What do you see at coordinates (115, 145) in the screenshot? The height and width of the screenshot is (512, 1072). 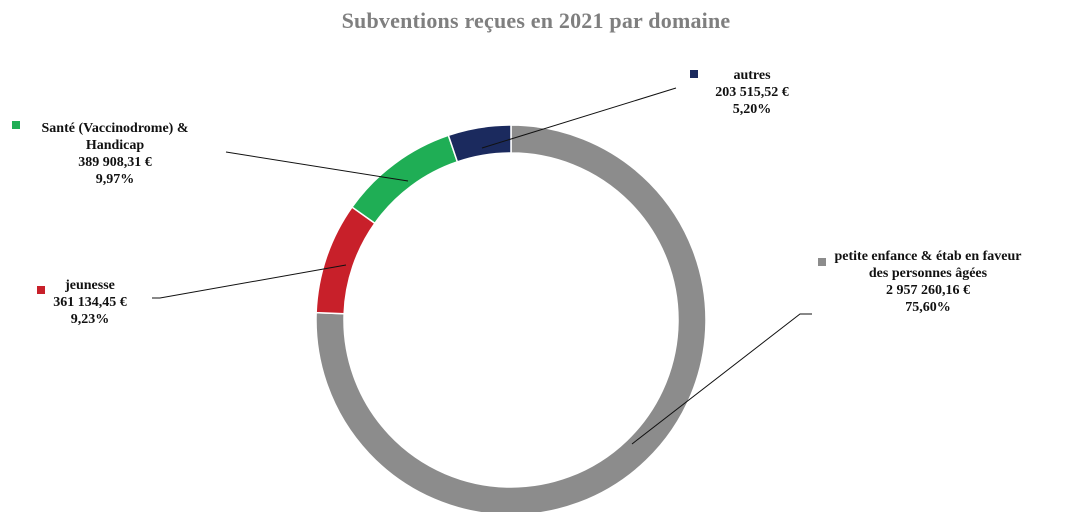 I see `label-name-sante-vaccinodrome-handicap-2: Handicap` at bounding box center [115, 145].